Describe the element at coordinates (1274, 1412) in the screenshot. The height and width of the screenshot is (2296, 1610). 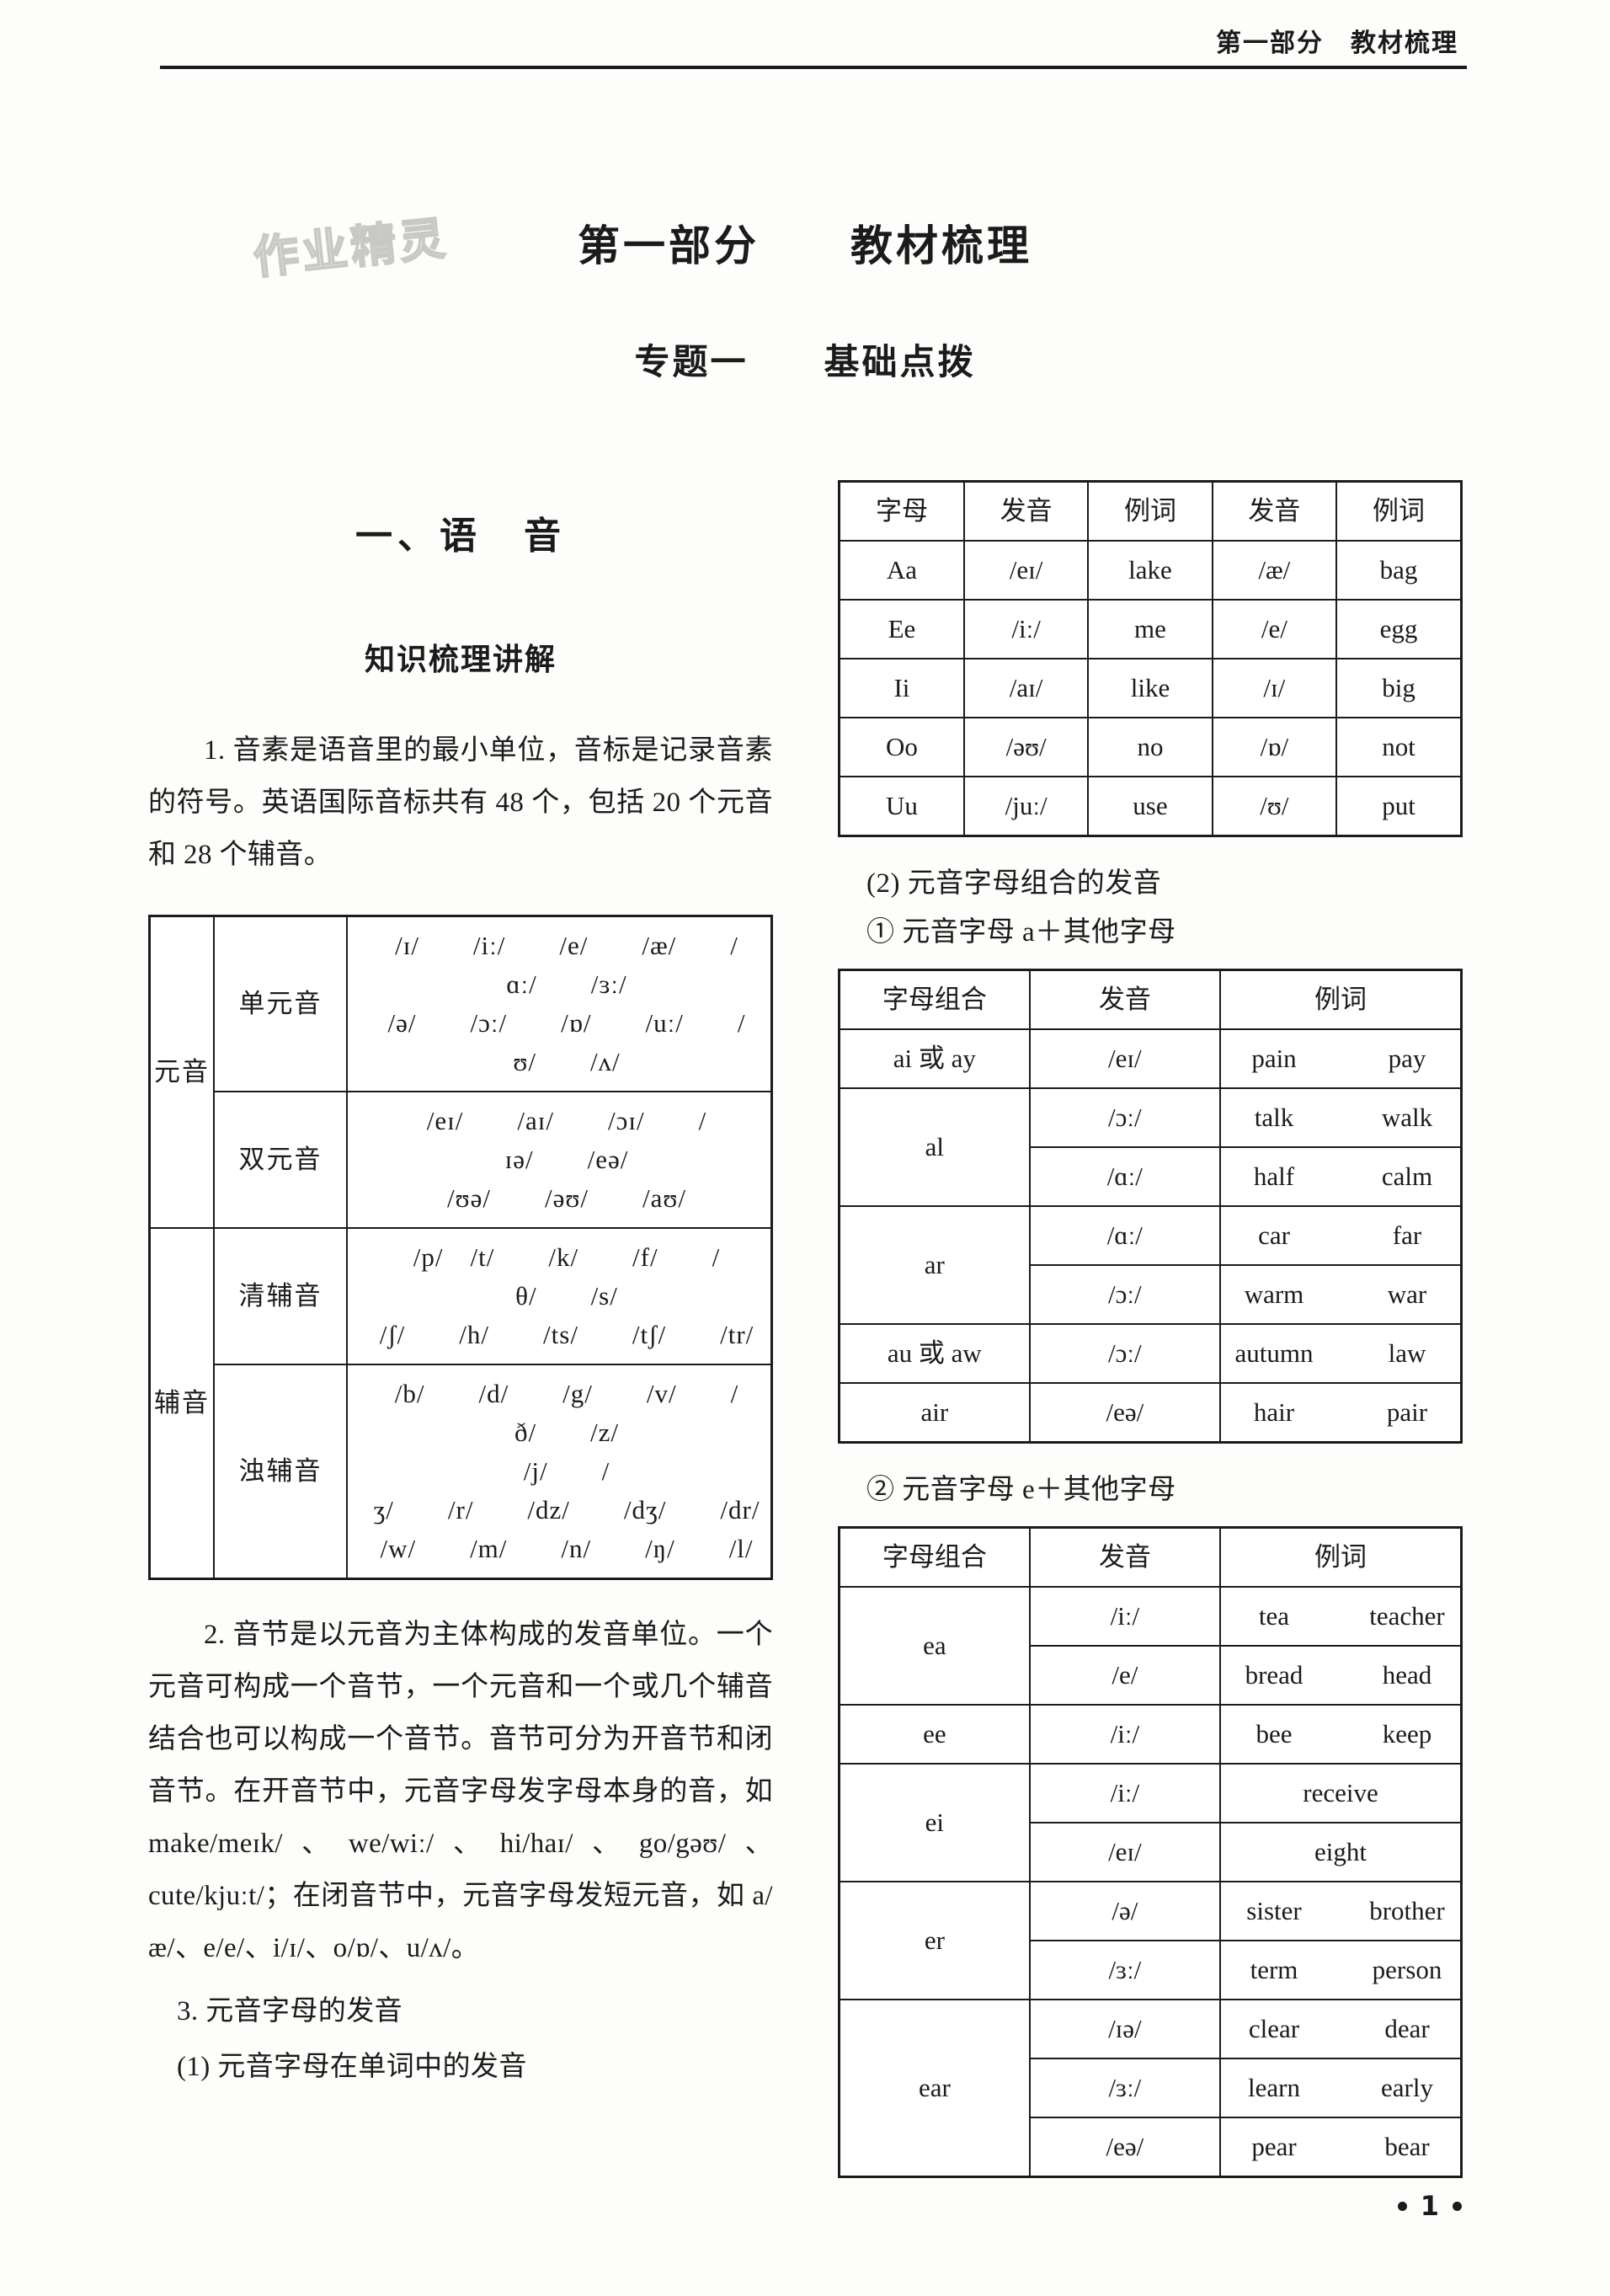
I see `example-word: hair` at that location.